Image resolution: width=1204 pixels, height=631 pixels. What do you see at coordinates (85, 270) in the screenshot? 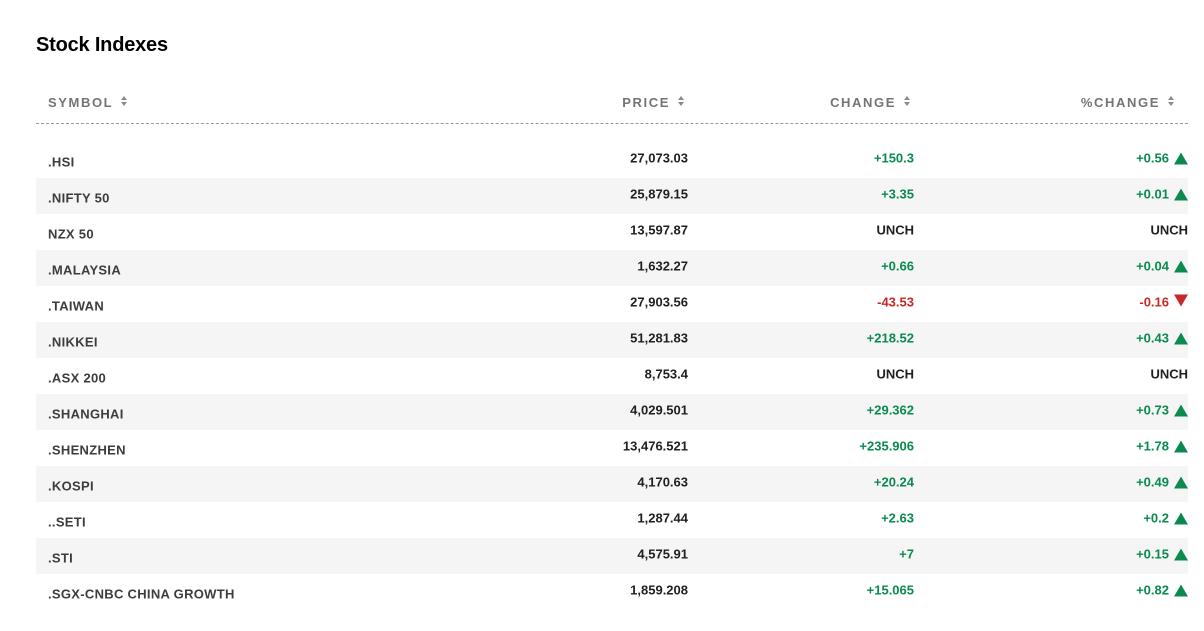
I see `symbol-link: .MALAYSIA` at bounding box center [85, 270].